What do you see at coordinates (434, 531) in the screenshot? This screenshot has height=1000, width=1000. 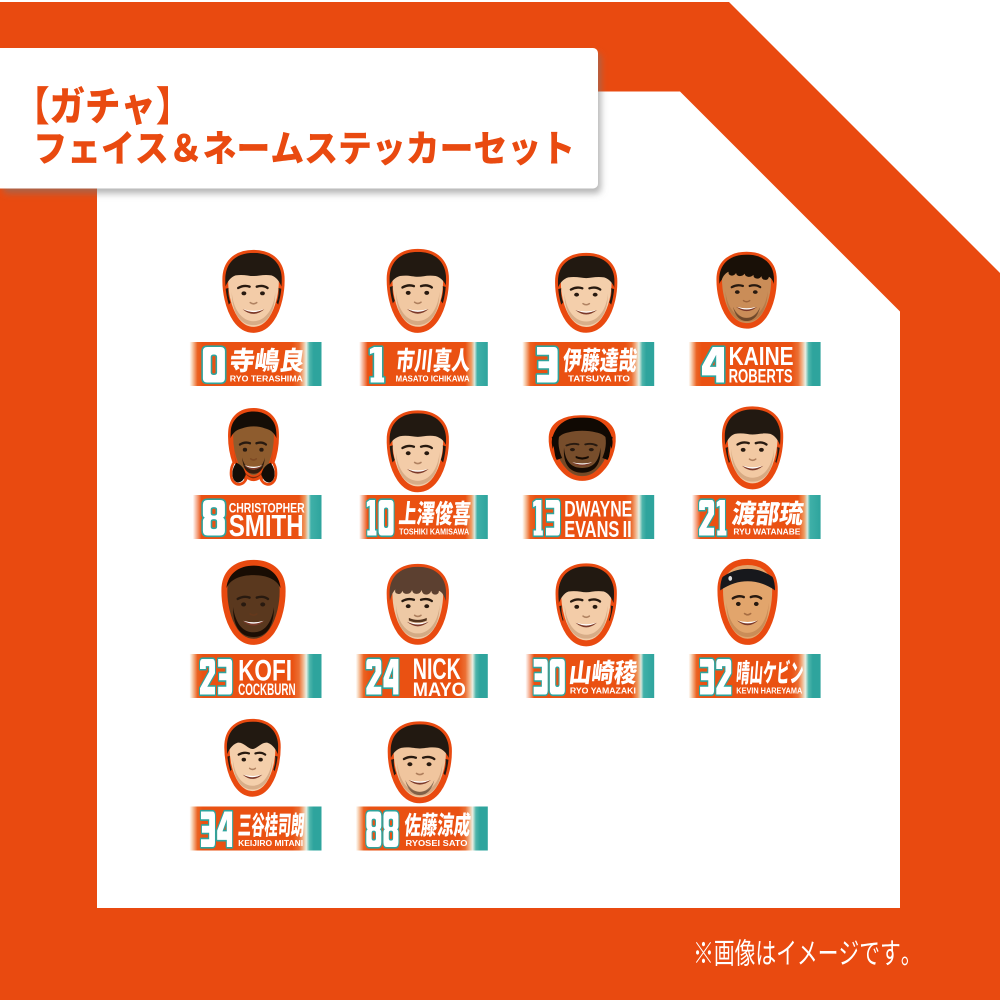 I see `svg-text: TOSHIKI KAMISAWA` at bounding box center [434, 531].